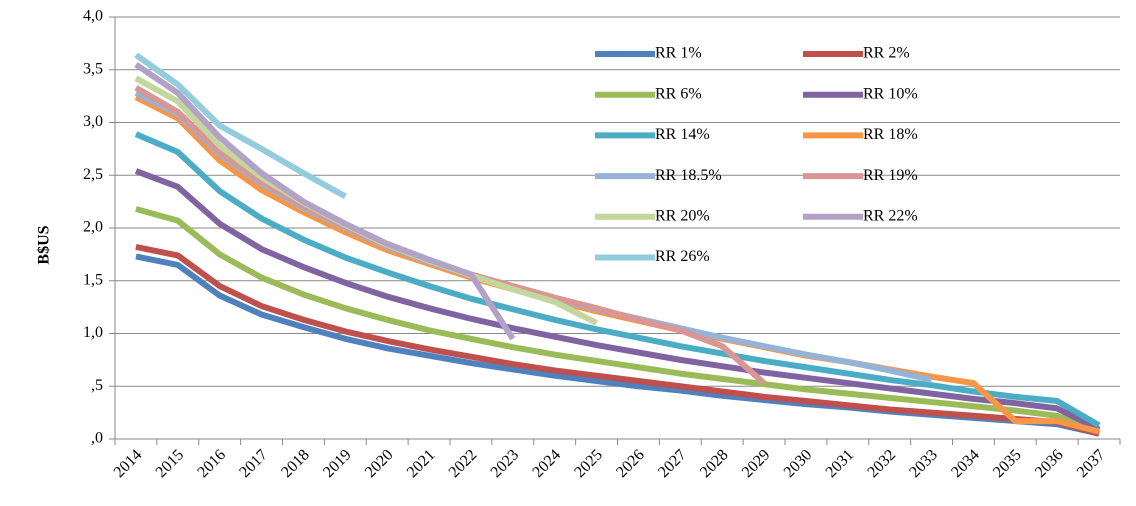 The height and width of the screenshot is (506, 1136). Describe the element at coordinates (682, 256) in the screenshot. I see `legend-label: RR 26%` at that location.